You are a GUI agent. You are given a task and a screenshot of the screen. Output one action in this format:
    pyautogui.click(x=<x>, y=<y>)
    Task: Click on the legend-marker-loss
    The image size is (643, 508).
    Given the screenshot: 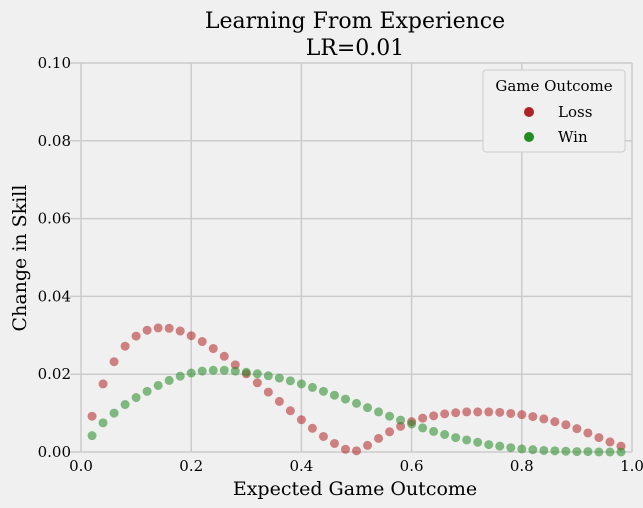 What is the action you would take?
    pyautogui.click(x=529, y=112)
    